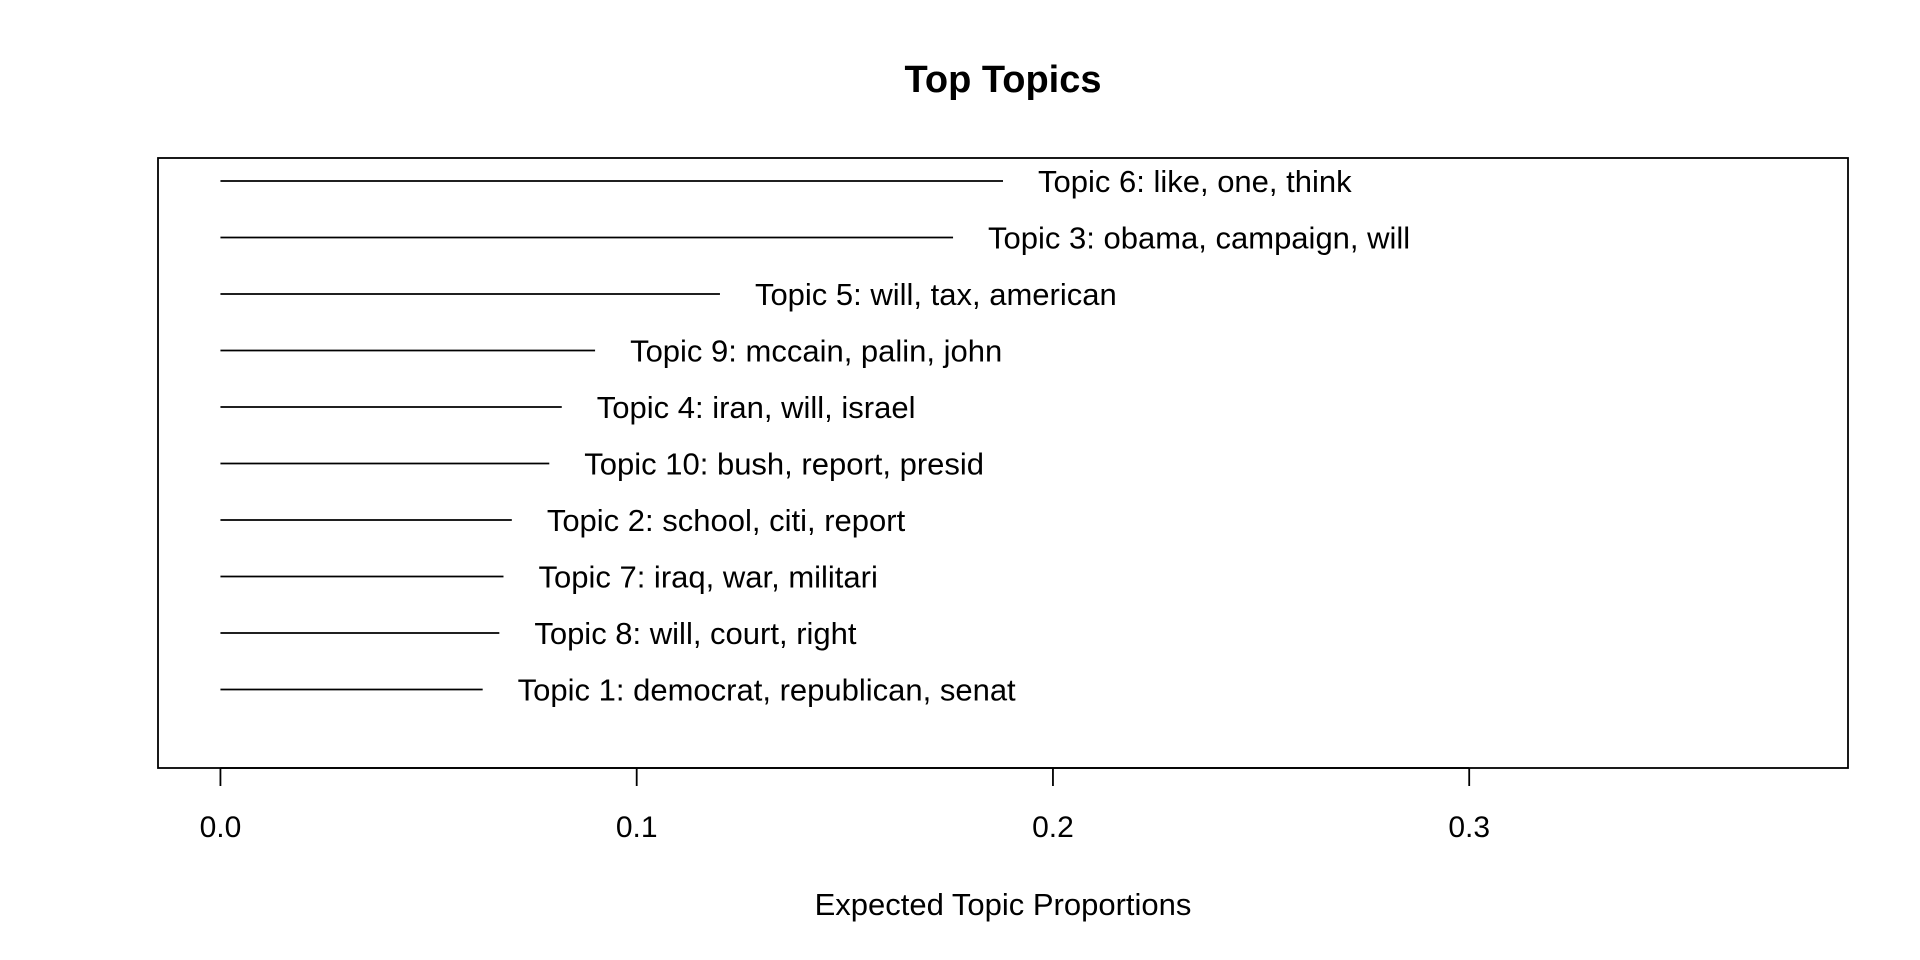  I want to click on topic-label-10: Topic 1: democrat, republican, senat, so click(767, 690).